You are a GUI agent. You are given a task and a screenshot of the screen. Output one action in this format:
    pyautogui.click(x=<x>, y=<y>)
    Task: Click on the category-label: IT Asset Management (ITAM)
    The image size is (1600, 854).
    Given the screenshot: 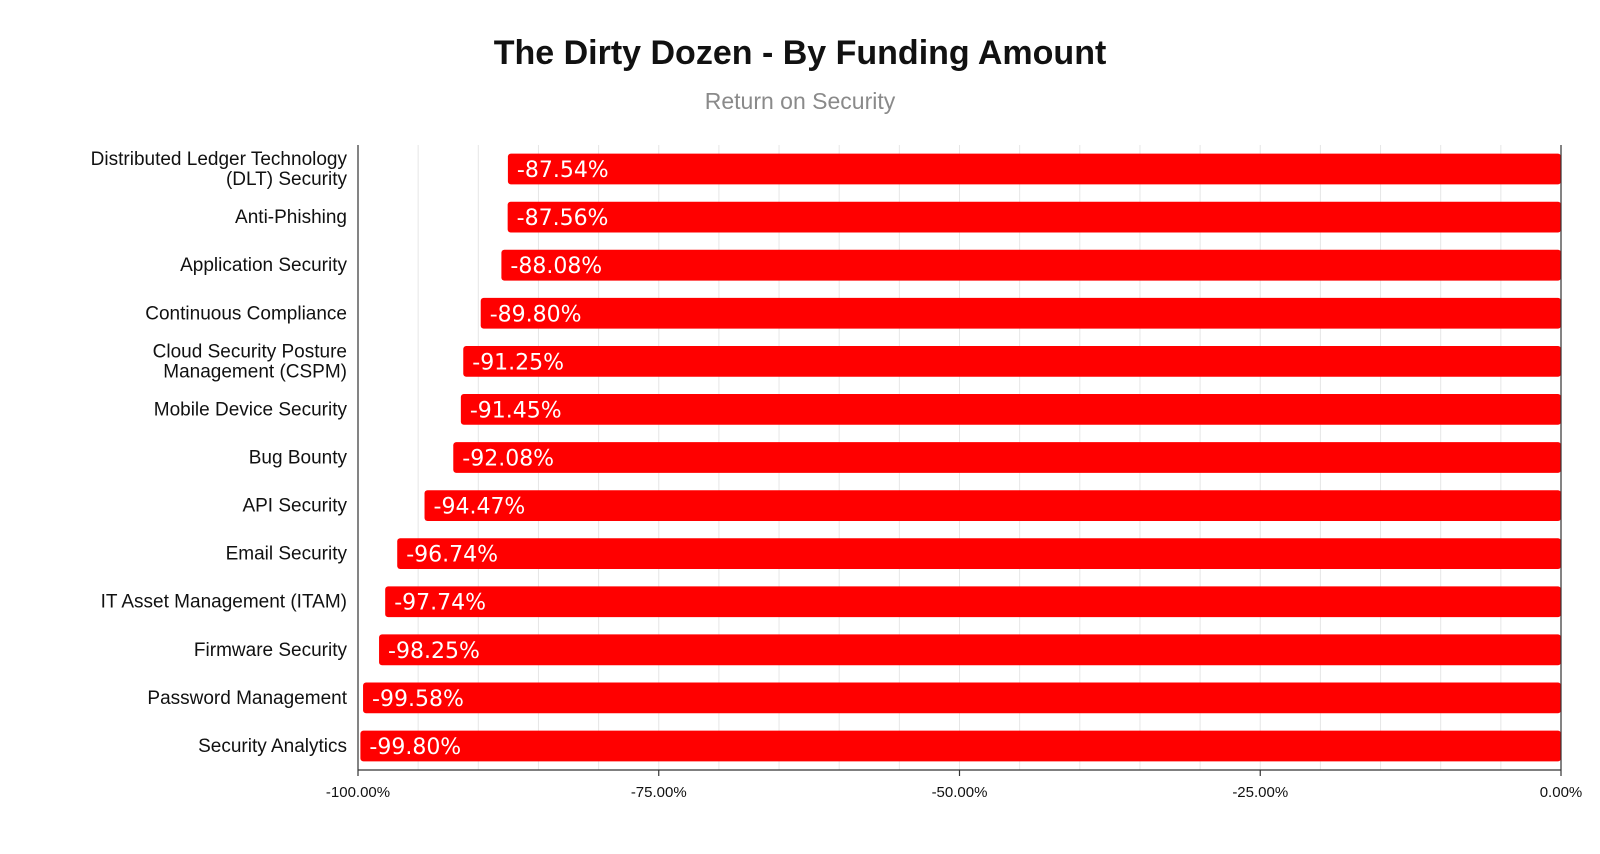 What is the action you would take?
    pyautogui.click(x=224, y=602)
    